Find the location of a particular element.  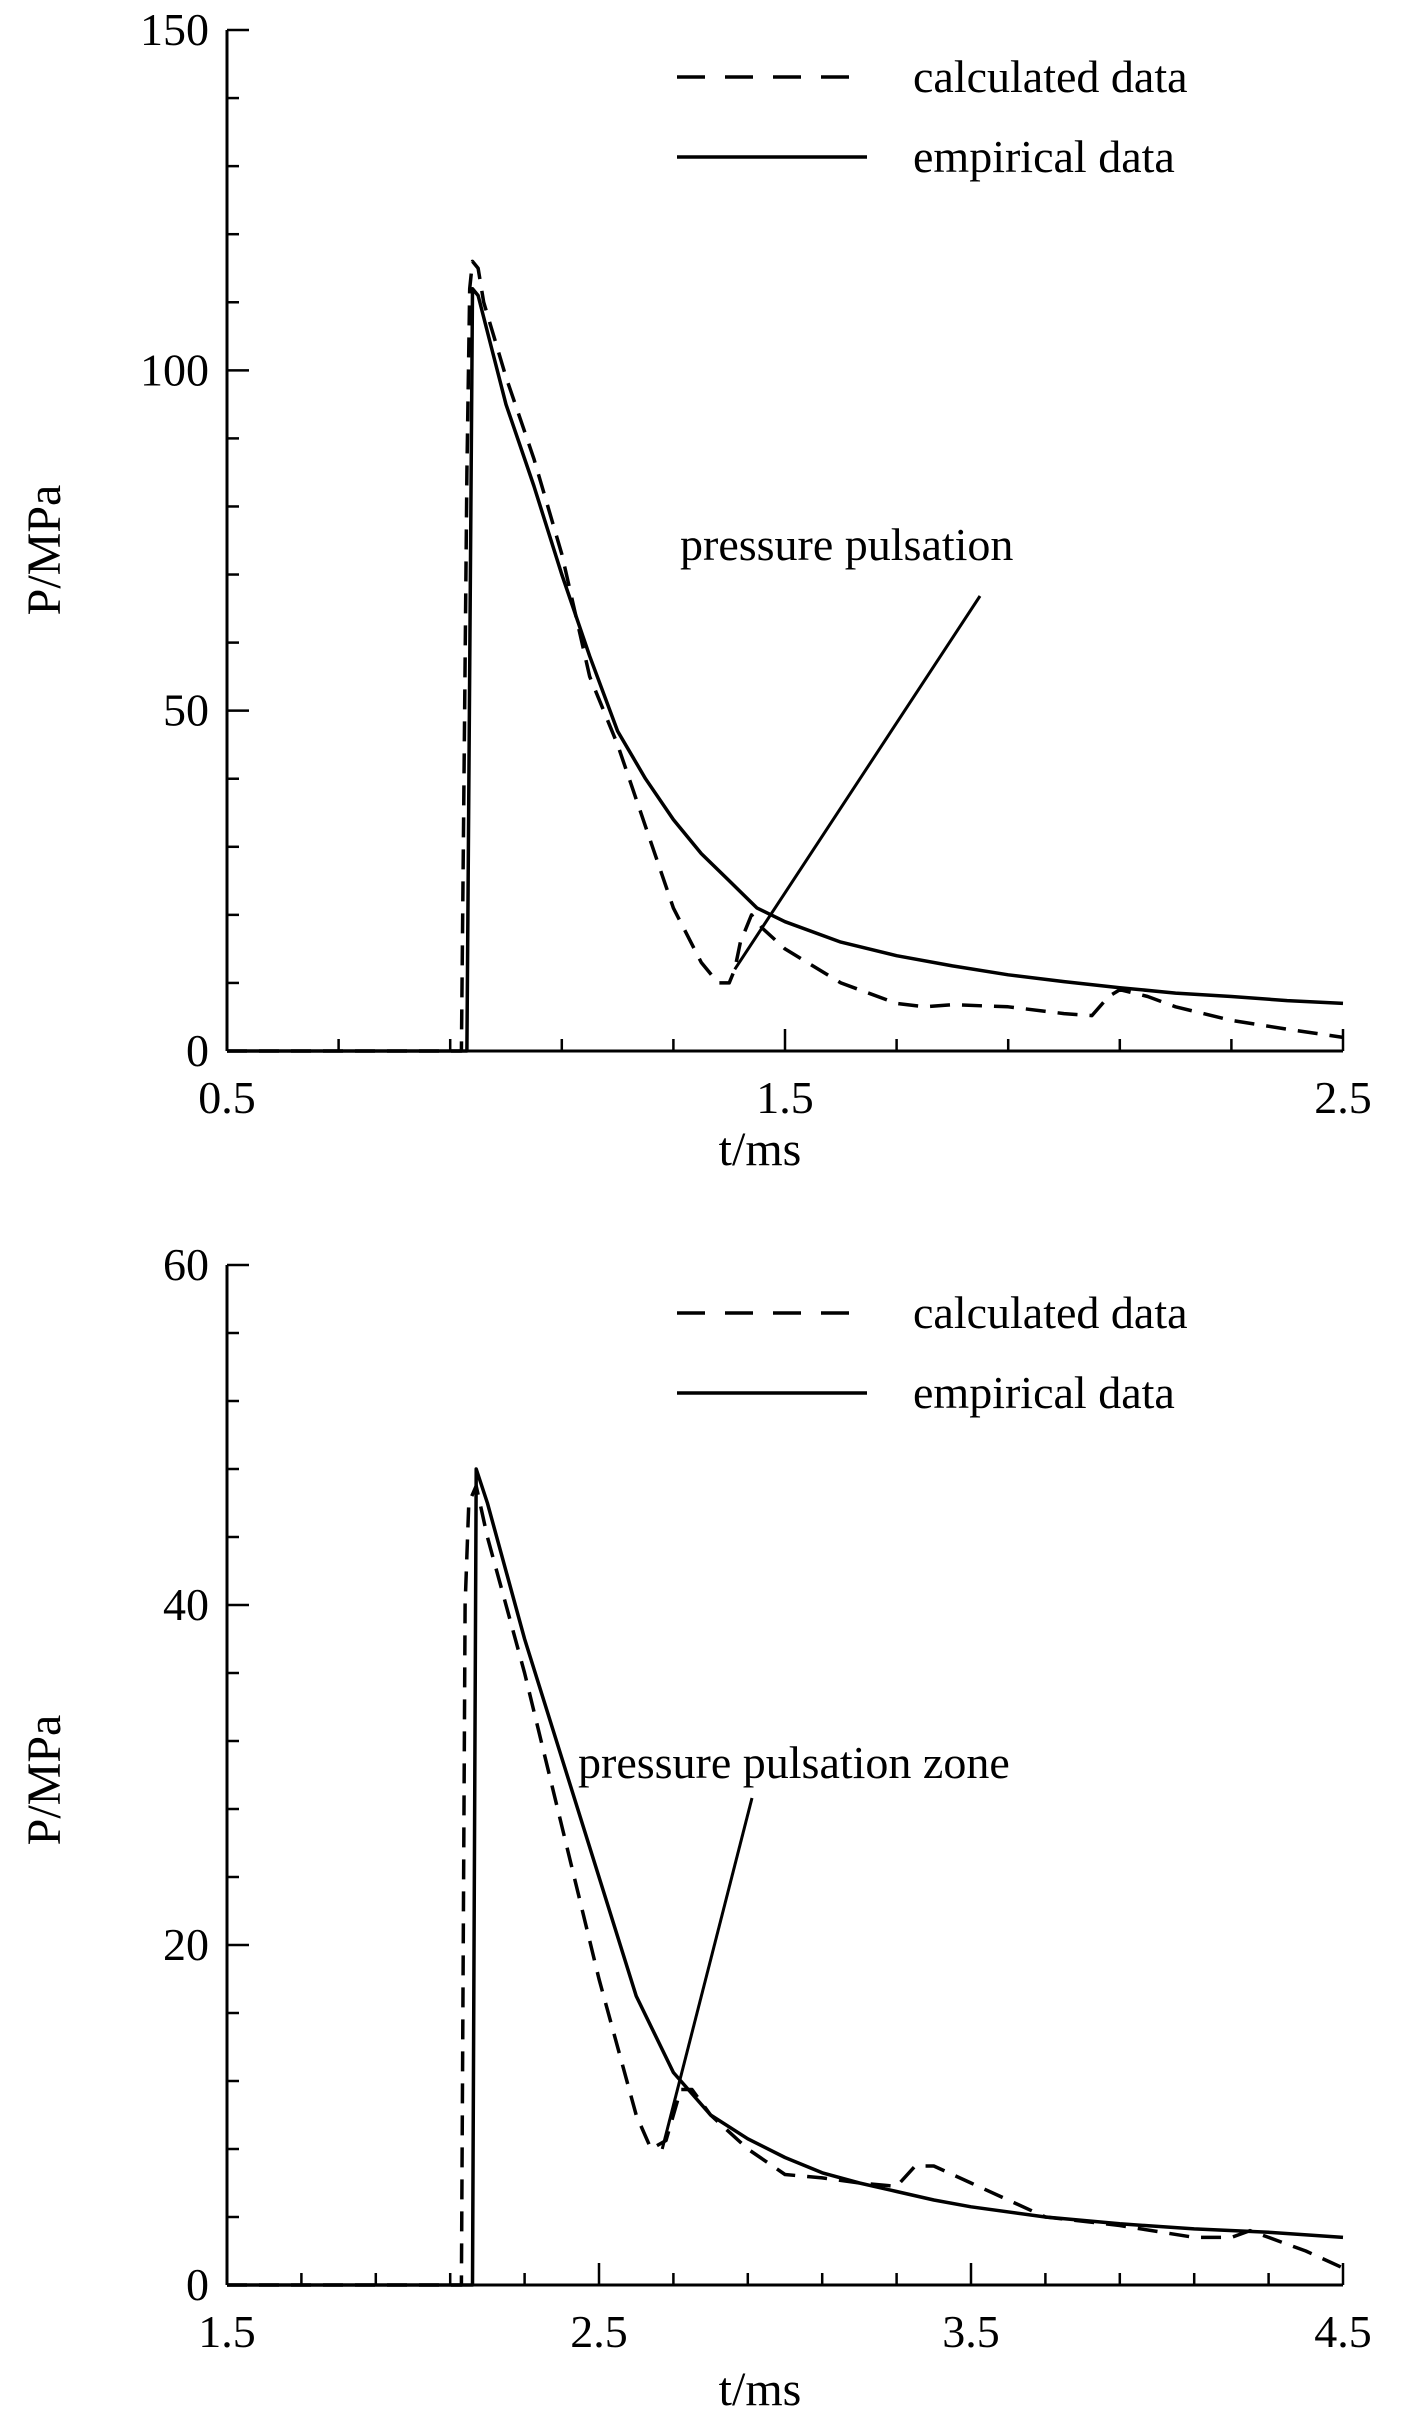

annotation-text: pressure pulsation is located at coordinates (846, 544).